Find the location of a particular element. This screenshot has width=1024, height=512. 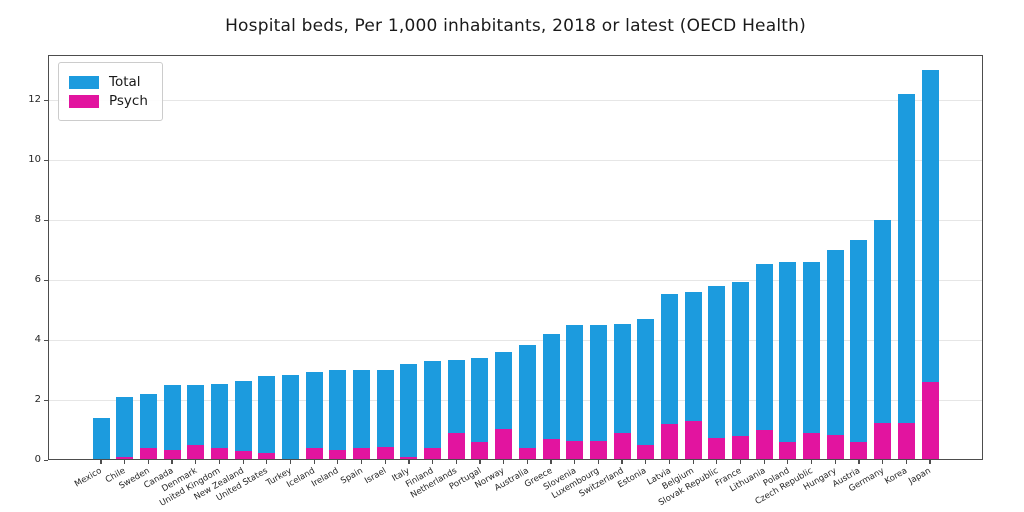

bar-total-turkey is located at coordinates (290, 417).